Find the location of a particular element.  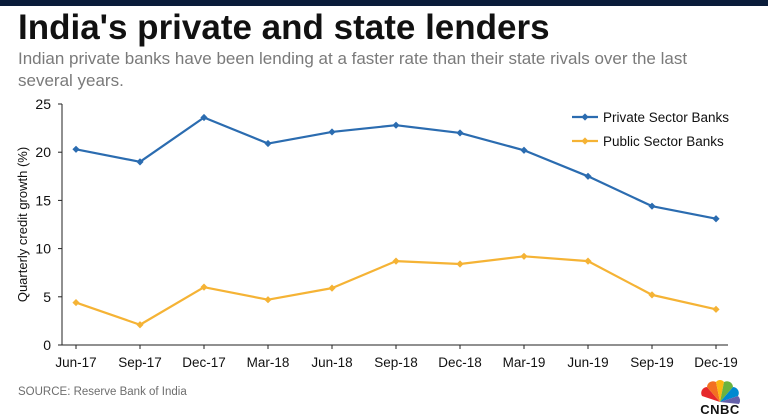

y-tick-label: 0 is located at coordinates (47, 345).